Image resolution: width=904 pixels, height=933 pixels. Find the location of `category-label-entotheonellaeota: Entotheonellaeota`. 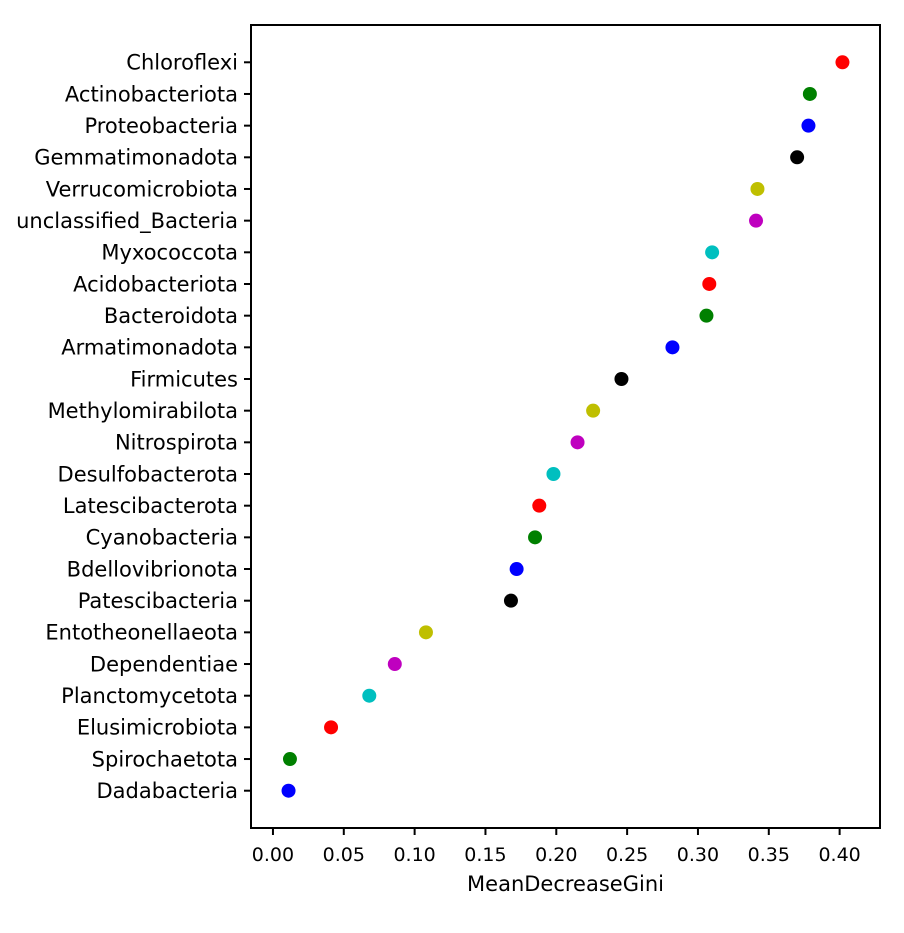

category-label-entotheonellaeota: Entotheonellaeota is located at coordinates (141, 633).